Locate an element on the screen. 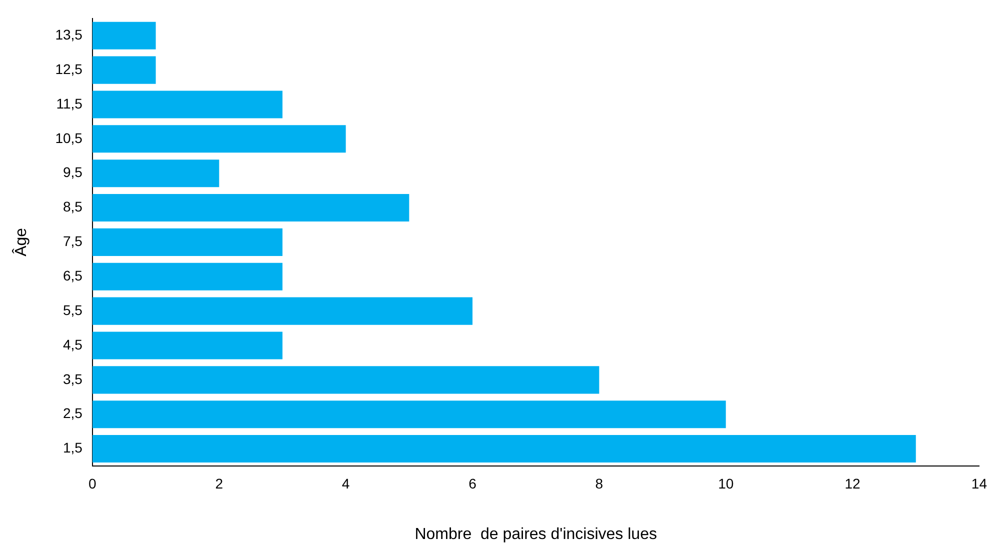  x-tick-label: 12 is located at coordinates (852, 483).